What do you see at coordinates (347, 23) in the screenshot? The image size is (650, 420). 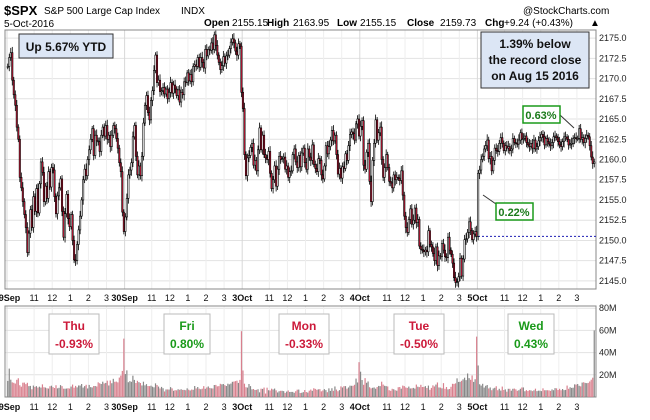 I see `low-label: Low` at bounding box center [347, 23].